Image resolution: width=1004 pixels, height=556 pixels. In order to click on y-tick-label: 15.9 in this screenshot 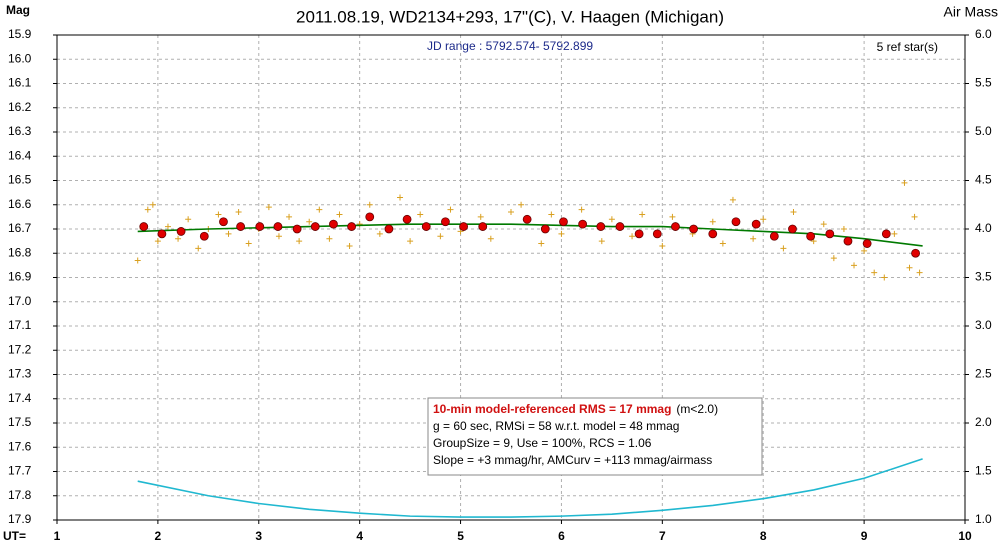, I will do `click(20, 34)`.